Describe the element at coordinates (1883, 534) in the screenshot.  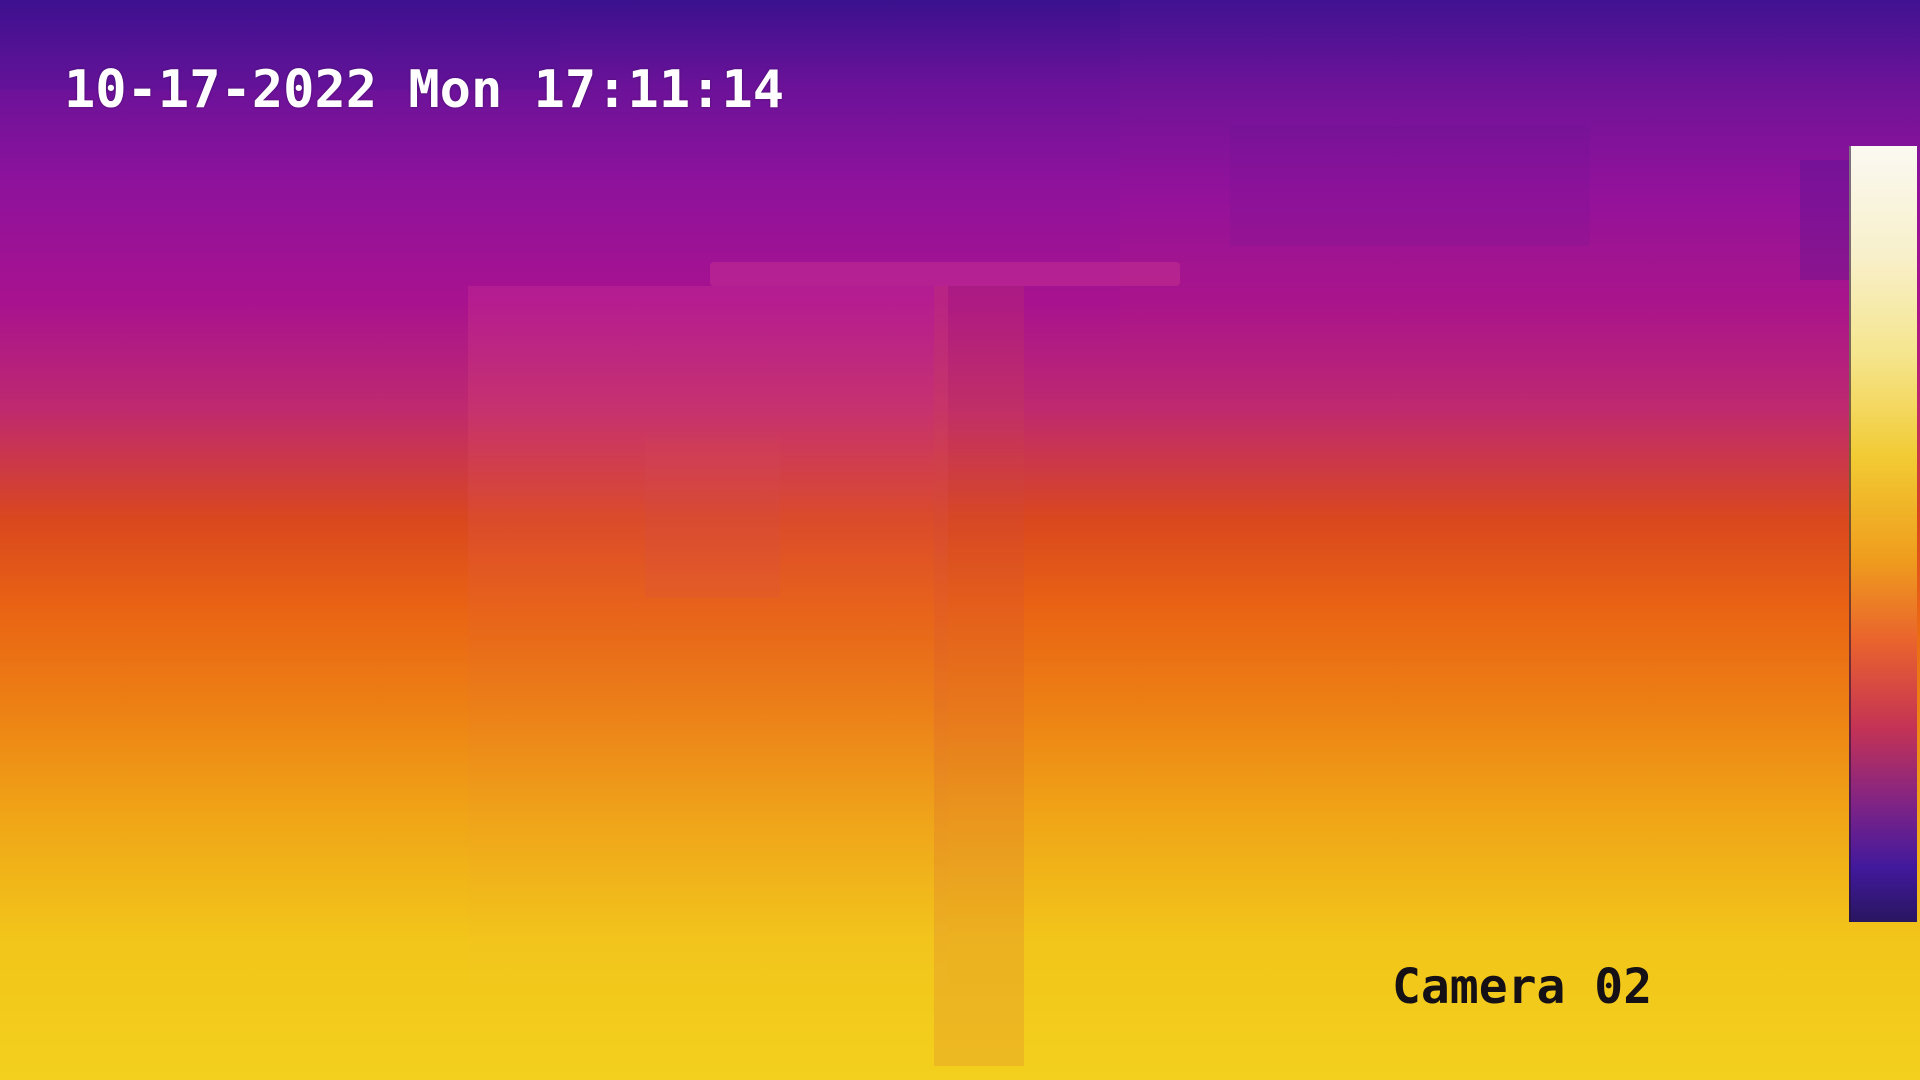
I see `temperature-scale-bar` at that location.